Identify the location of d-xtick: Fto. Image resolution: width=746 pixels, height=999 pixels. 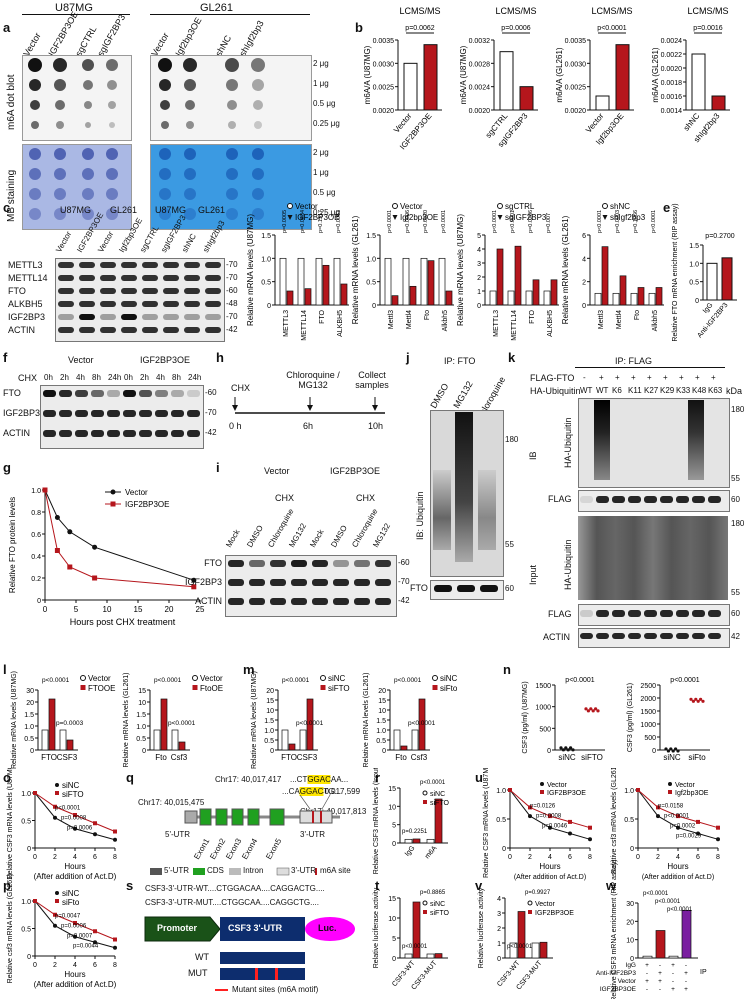
(637, 315).